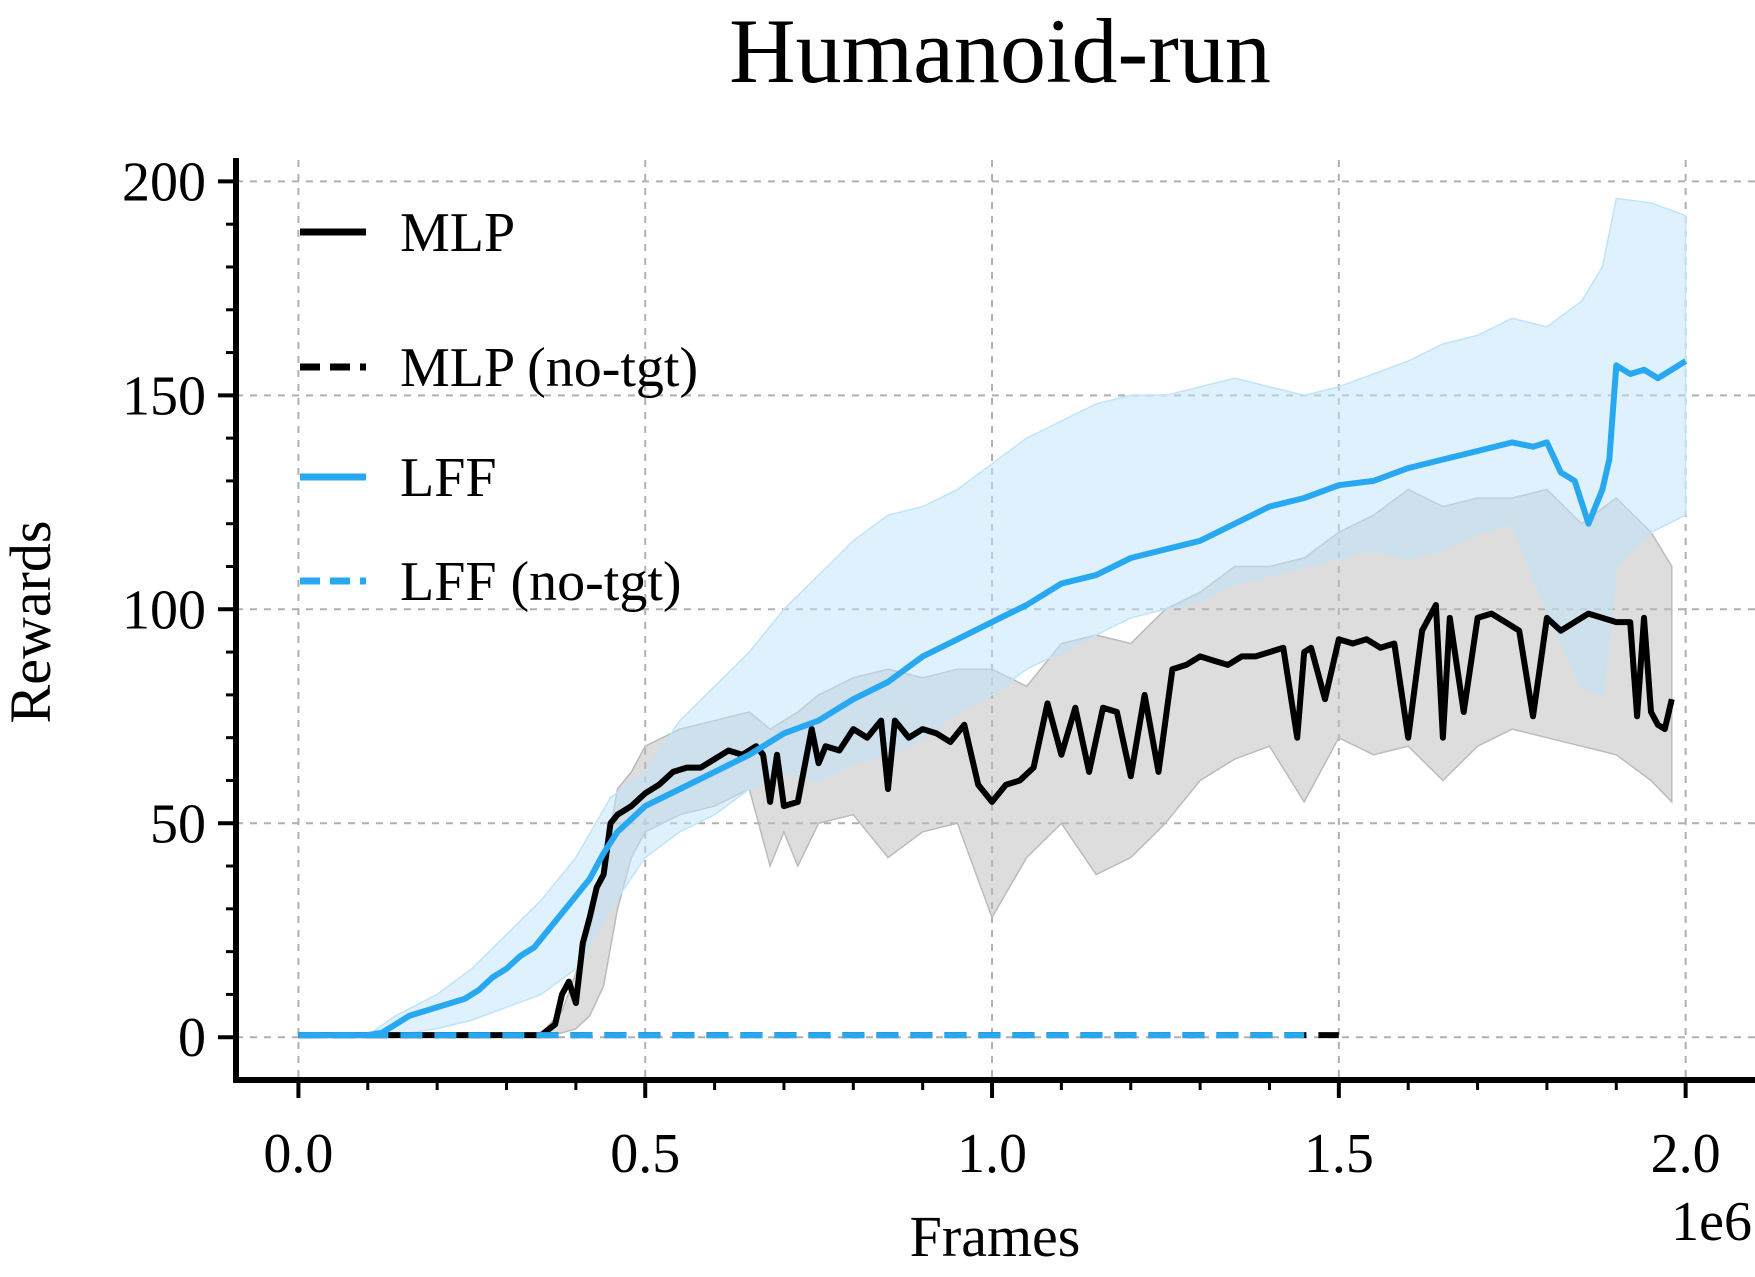  I want to click on legend-item-lff-no-tgt: LFF (no-tgt), so click(491, 582).